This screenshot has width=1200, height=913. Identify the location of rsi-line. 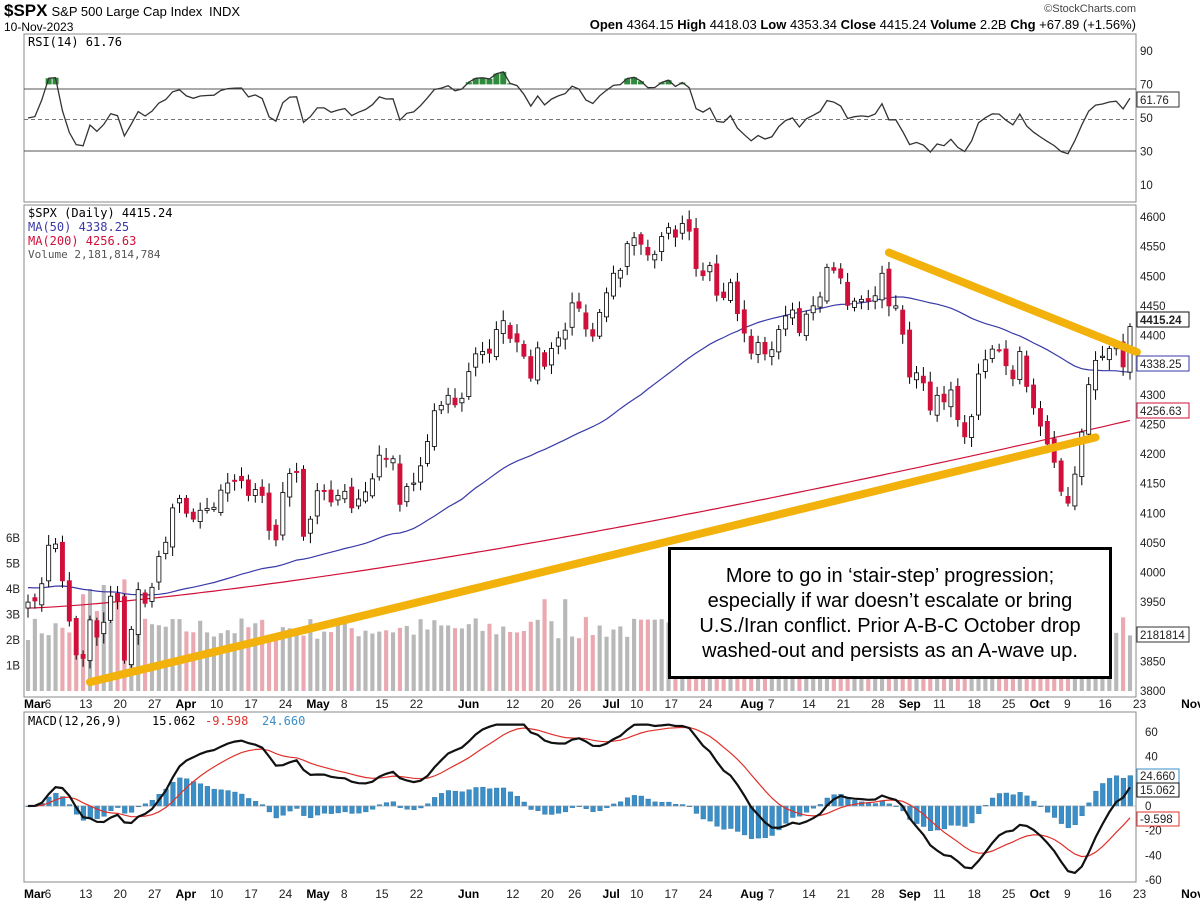
(579, 113).